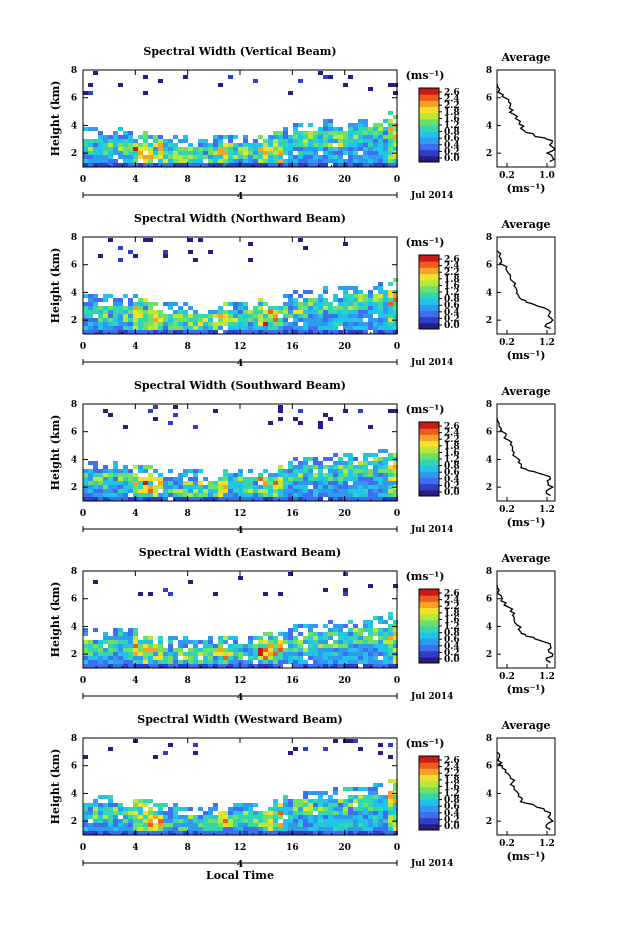 Image resolution: width=617 pixels, height=929 pixels. What do you see at coordinates (452, 820) in the screenshot?
I see `colorbar-tick-label: 0.2` at bounding box center [452, 820].